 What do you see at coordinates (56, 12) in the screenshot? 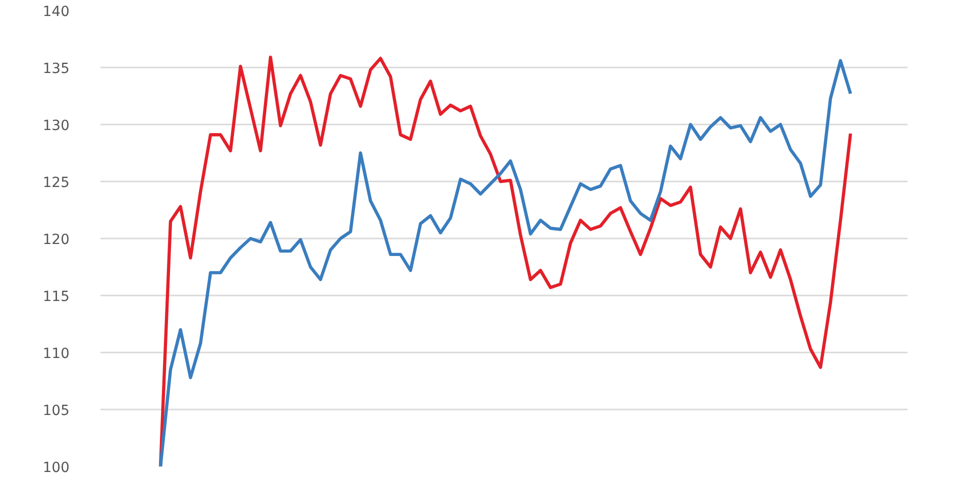
I see `y-tick-label: 140` at bounding box center [56, 12].